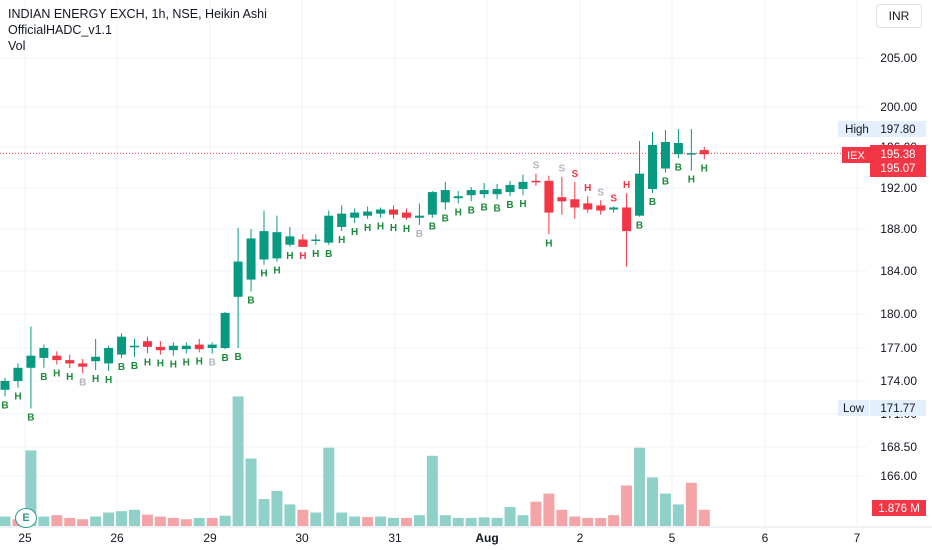 The height and width of the screenshot is (550, 932). What do you see at coordinates (210, 538) in the screenshot?
I see `time-tick-label: 29` at bounding box center [210, 538].